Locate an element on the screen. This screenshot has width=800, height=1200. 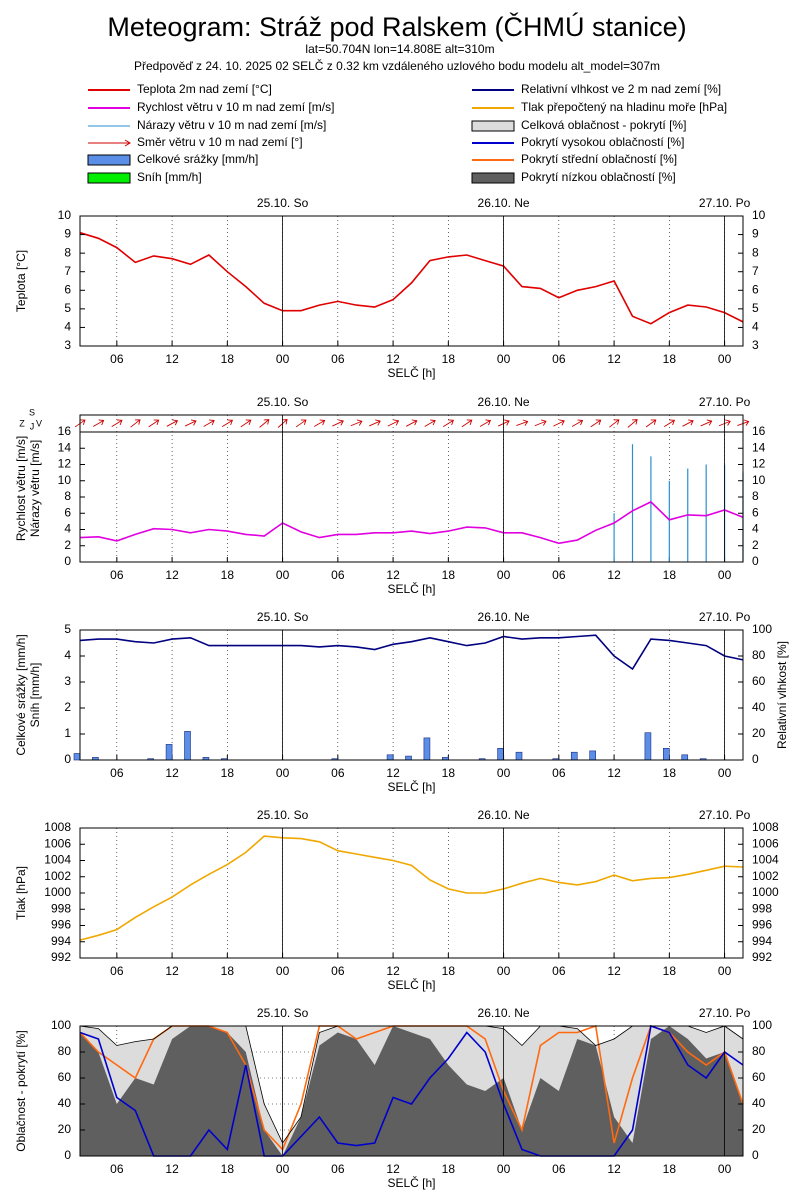
y-tick-label: 1004 is located at coordinates (57, 860).